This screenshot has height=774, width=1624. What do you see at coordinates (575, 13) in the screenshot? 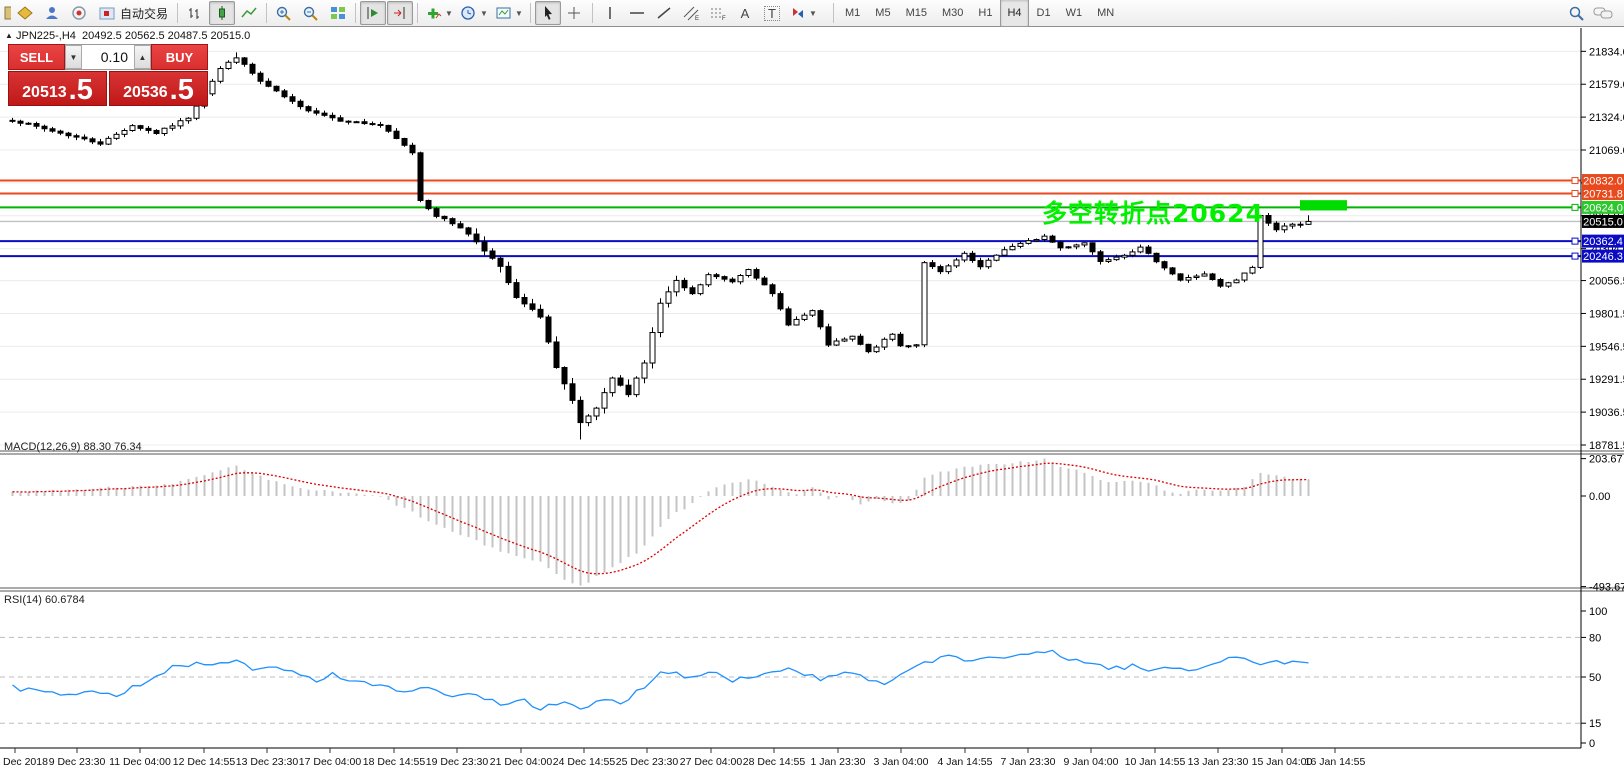
I see `crosshair-icon` at bounding box center [575, 13].